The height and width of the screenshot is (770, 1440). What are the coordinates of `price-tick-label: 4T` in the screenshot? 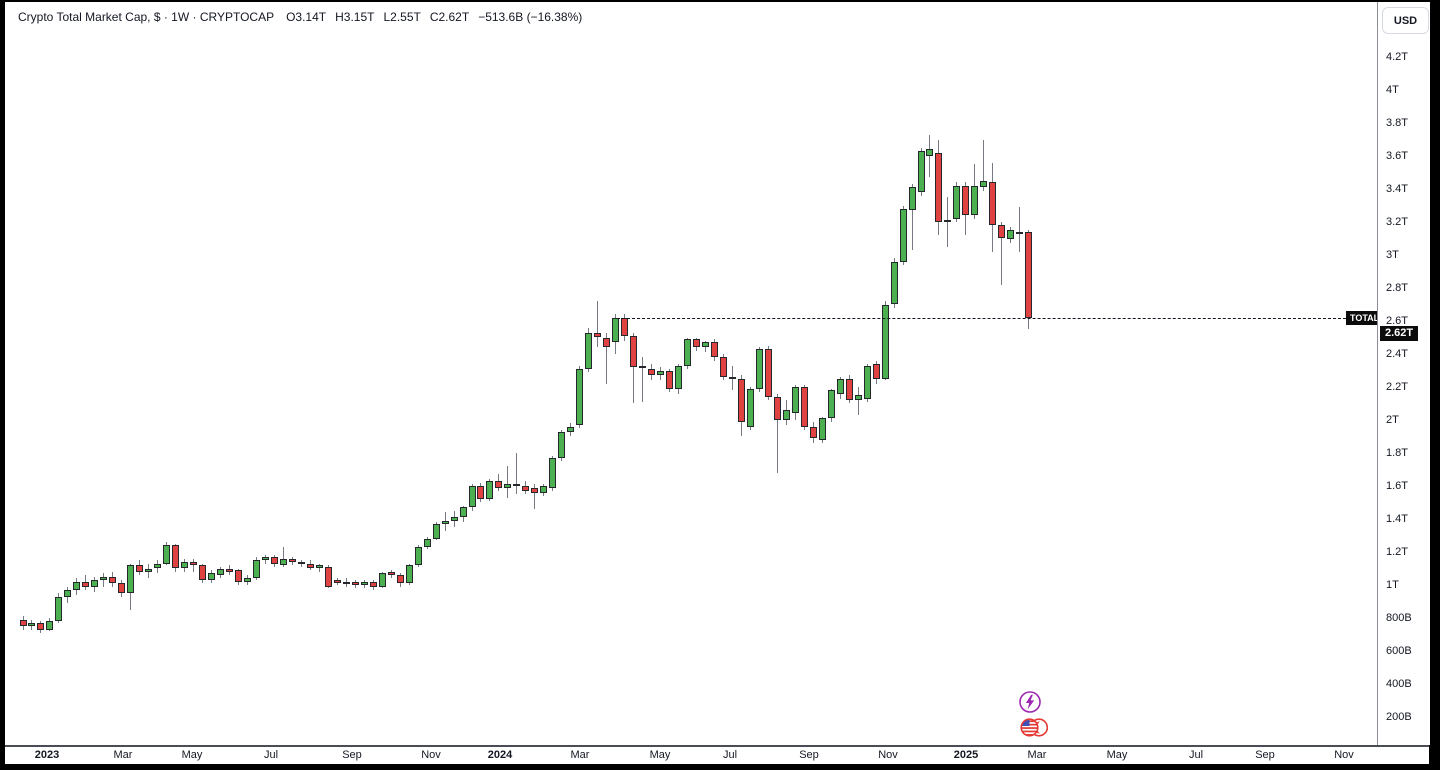 It's located at (1392, 90).